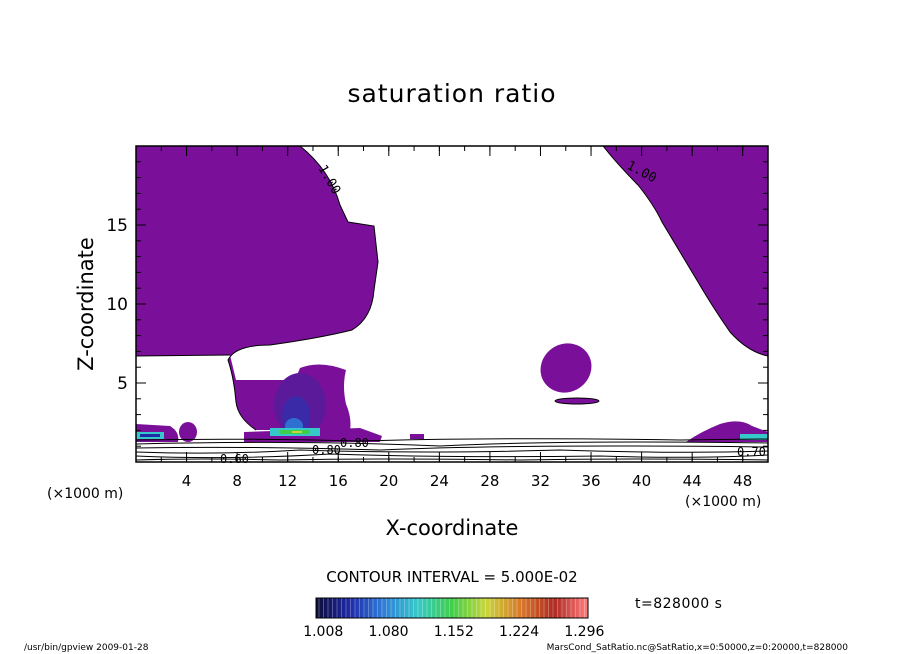  Describe the element at coordinates (85, 494) in the screenshot. I see `x-unit-label-left: (×1000 m)` at that location.